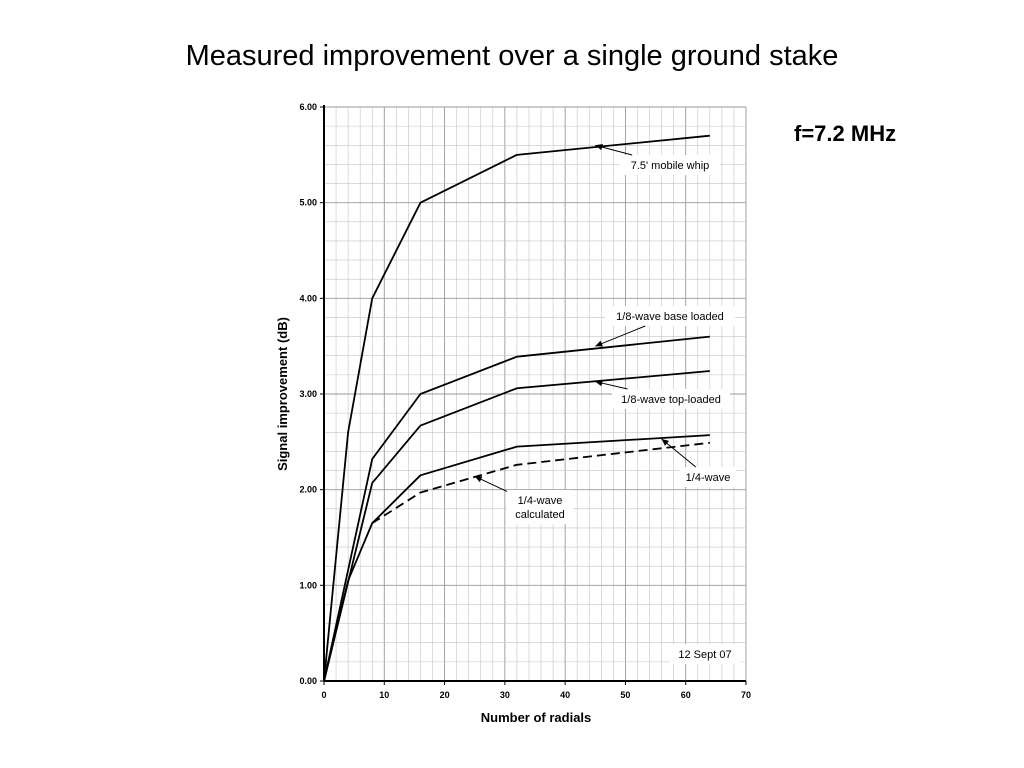  Describe the element at coordinates (445, 695) in the screenshot. I see `x-tick-label: 20` at that location.